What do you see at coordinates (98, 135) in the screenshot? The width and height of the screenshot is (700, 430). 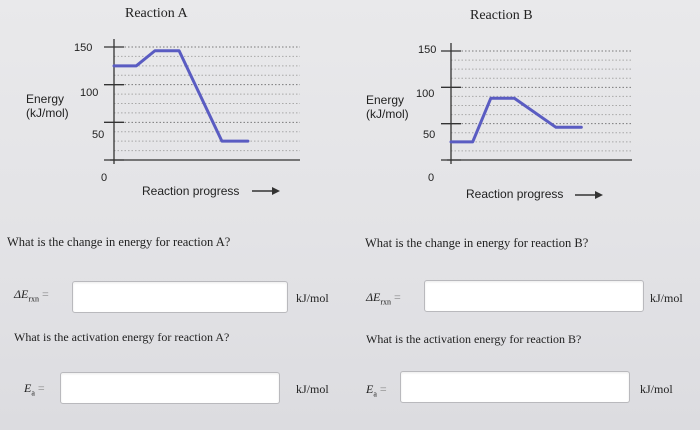 I see `reaction-a-tick-50: 50` at bounding box center [98, 135].